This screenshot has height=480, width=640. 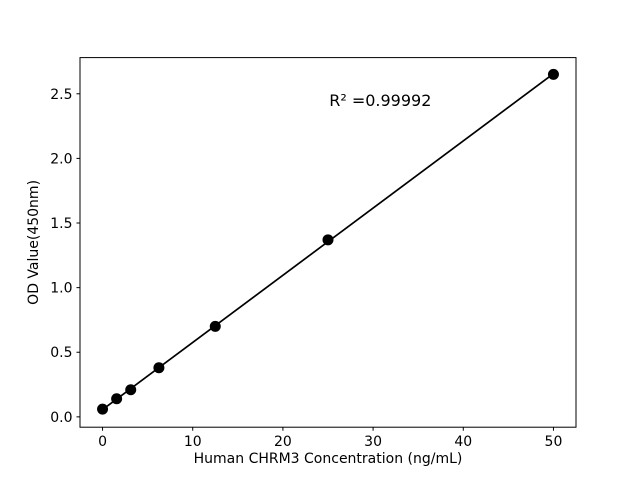 What do you see at coordinates (61, 289) in the screenshot?
I see `y-tick-label: 1.0` at bounding box center [61, 289].